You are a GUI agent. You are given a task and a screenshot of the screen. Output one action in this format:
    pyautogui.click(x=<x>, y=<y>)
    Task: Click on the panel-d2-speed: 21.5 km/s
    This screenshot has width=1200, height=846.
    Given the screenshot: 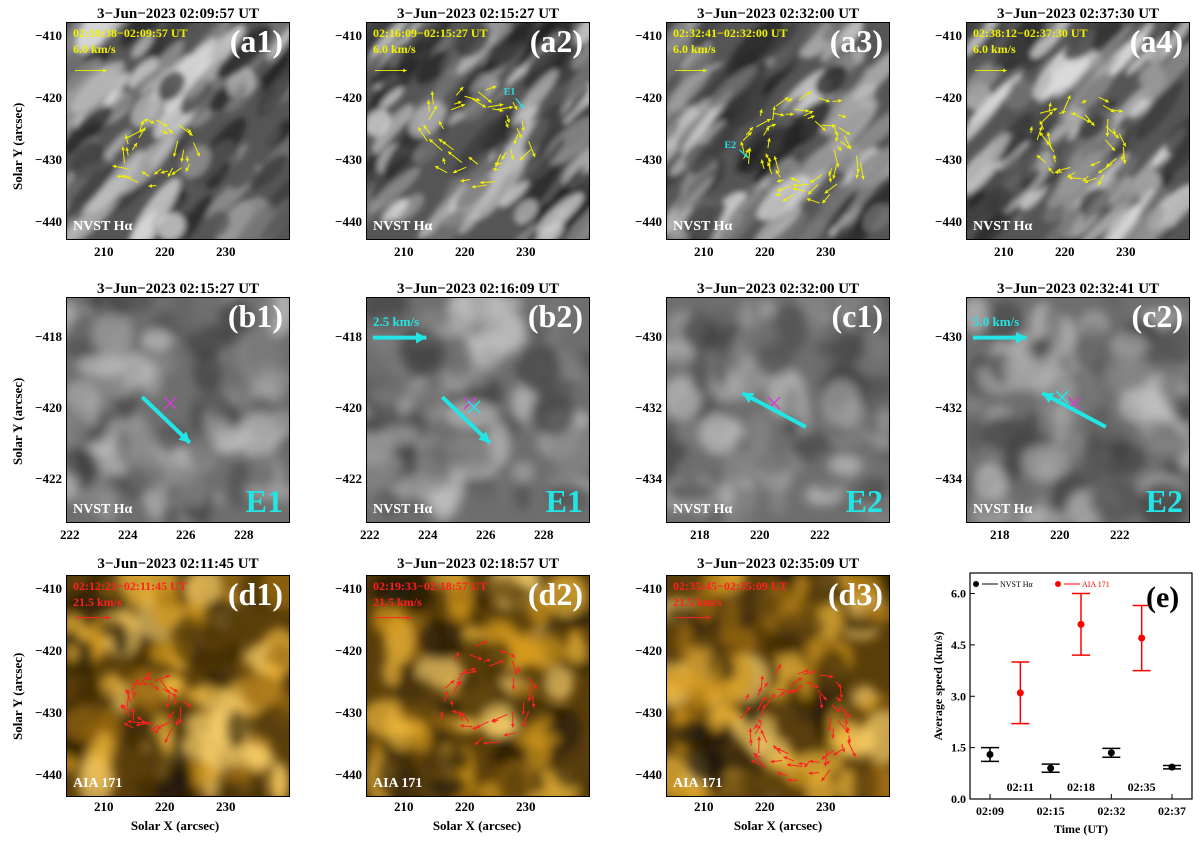 What is the action you would take?
    pyautogui.click(x=397, y=602)
    